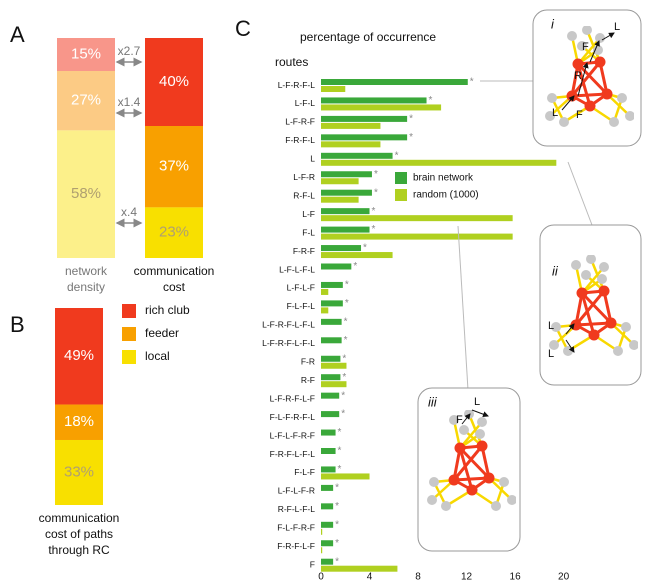 This screenshot has height=585, width=650. What do you see at coordinates (292, 398) in the screenshot?
I see `y-tick-label: L-F-R-F-L-F` at bounding box center [292, 398].